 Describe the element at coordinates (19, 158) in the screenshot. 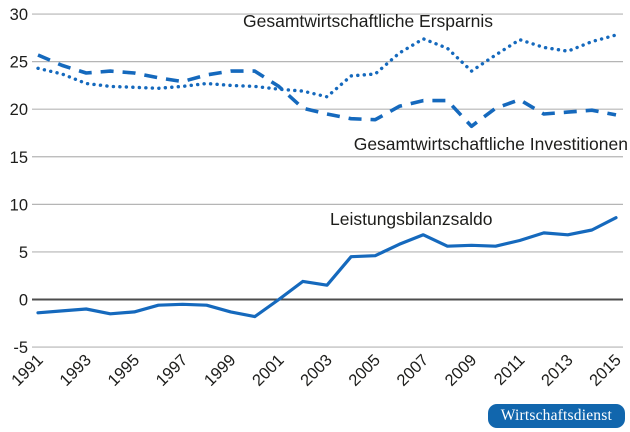

I see `y-tick-label: 15` at that location.